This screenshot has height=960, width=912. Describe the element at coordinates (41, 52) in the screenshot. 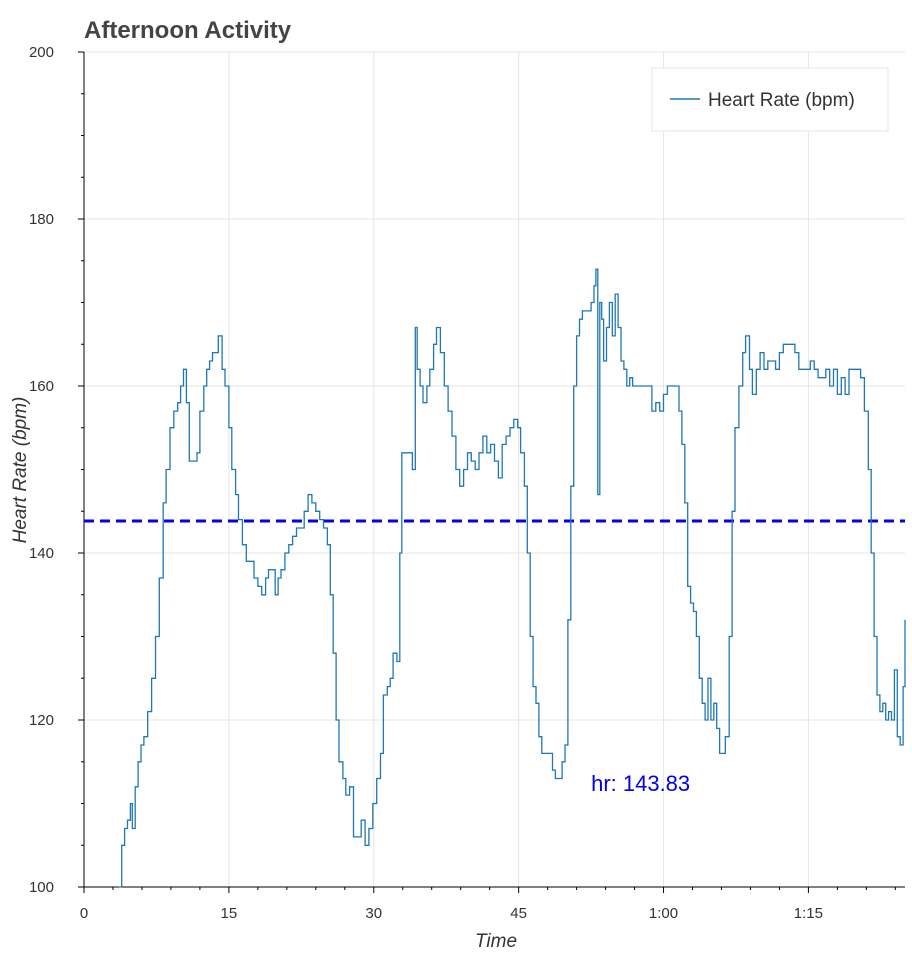

I see `y-tick-label: 200` at that location.